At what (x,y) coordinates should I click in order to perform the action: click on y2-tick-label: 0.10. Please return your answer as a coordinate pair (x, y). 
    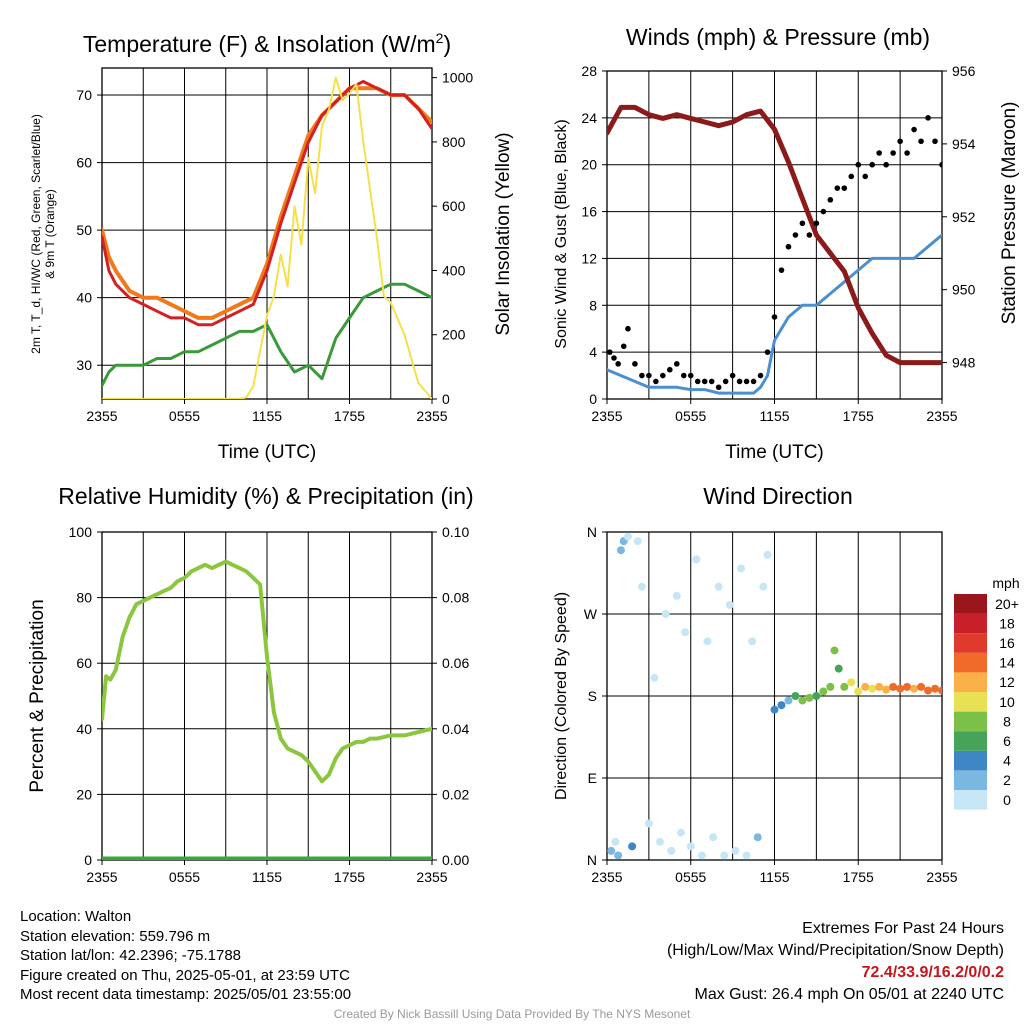
    Looking at the image, I should click on (455, 532).